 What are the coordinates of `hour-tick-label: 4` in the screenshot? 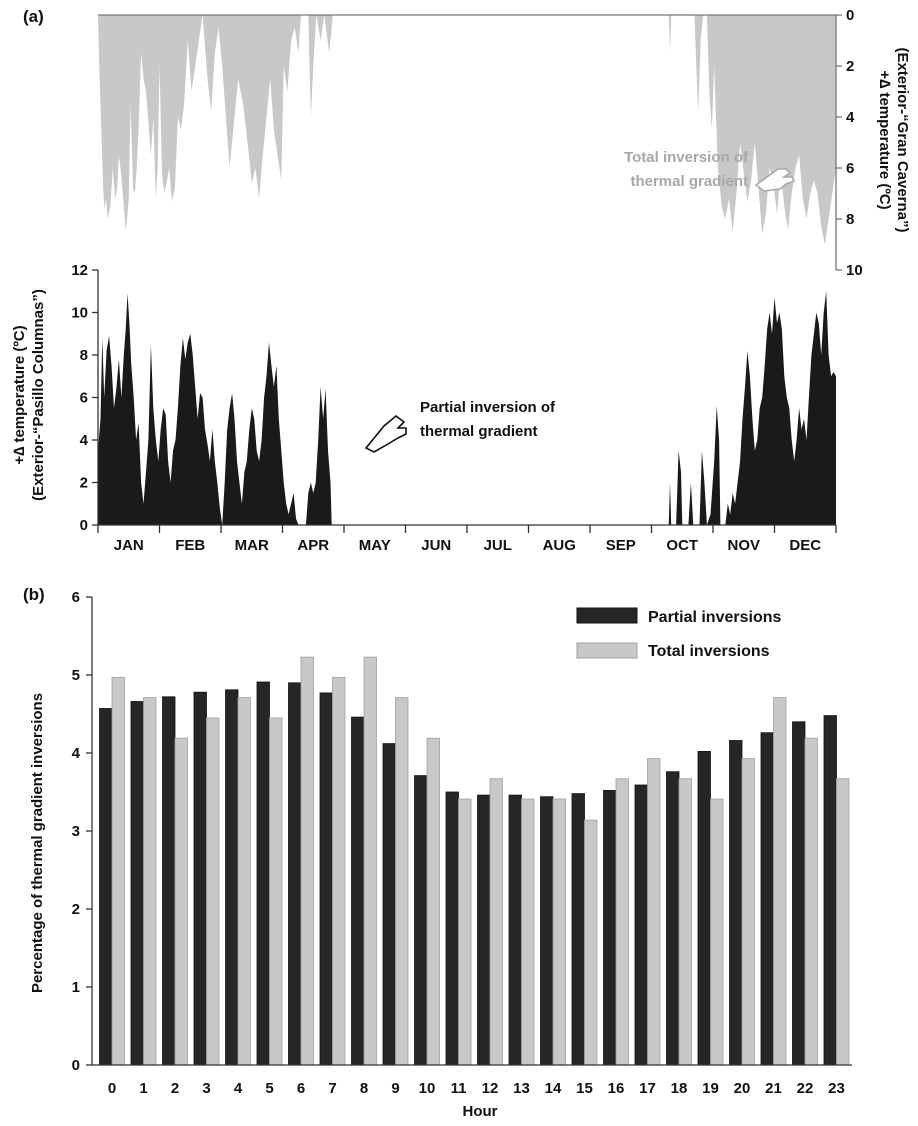 It's located at (238, 1088).